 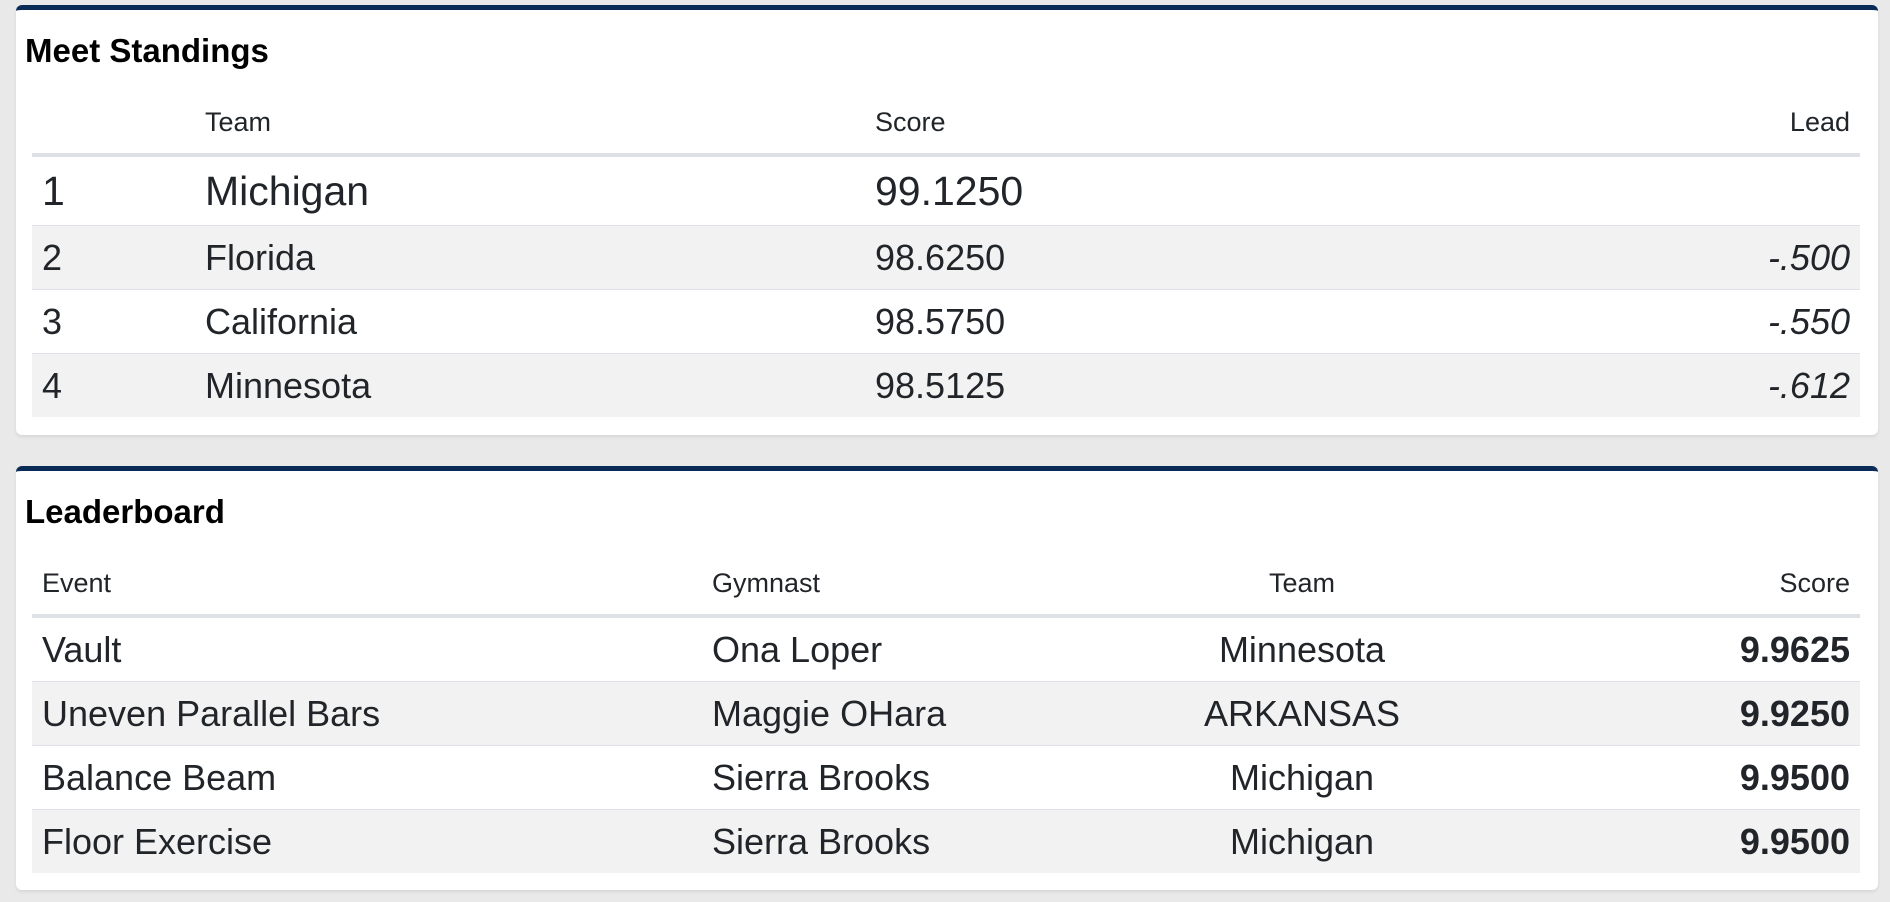 I want to click on gymnast: Ona Loper, so click(x=797, y=649).